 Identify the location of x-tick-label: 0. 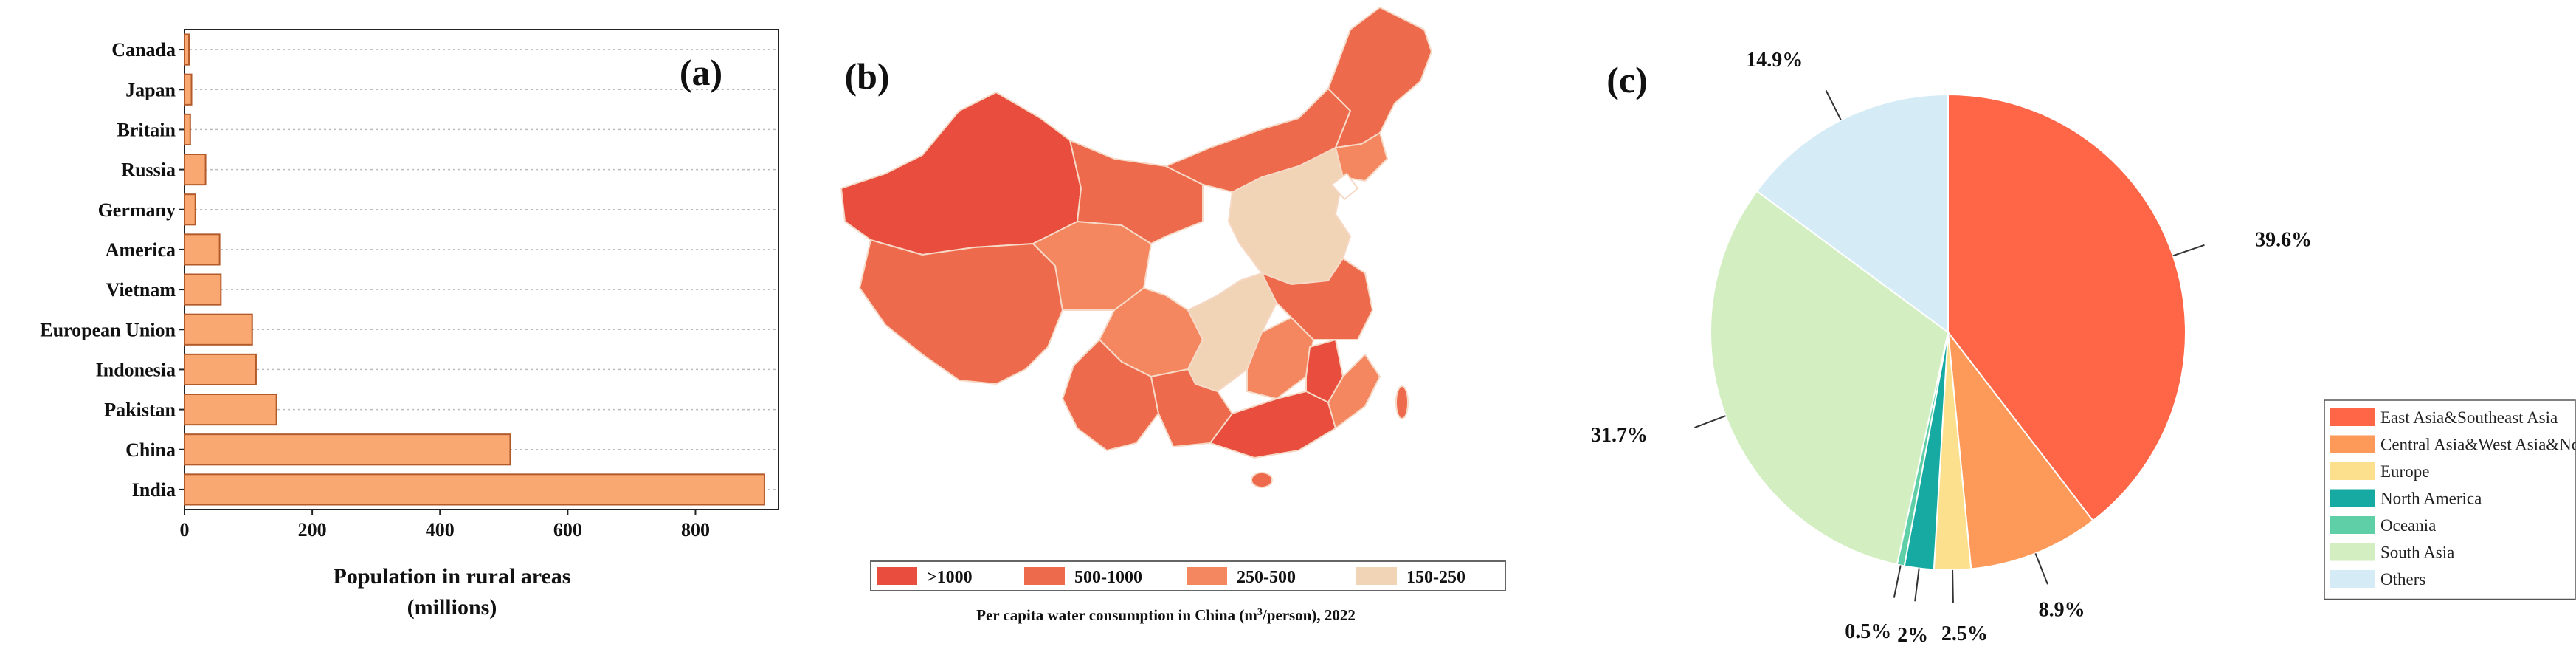
(185, 530).